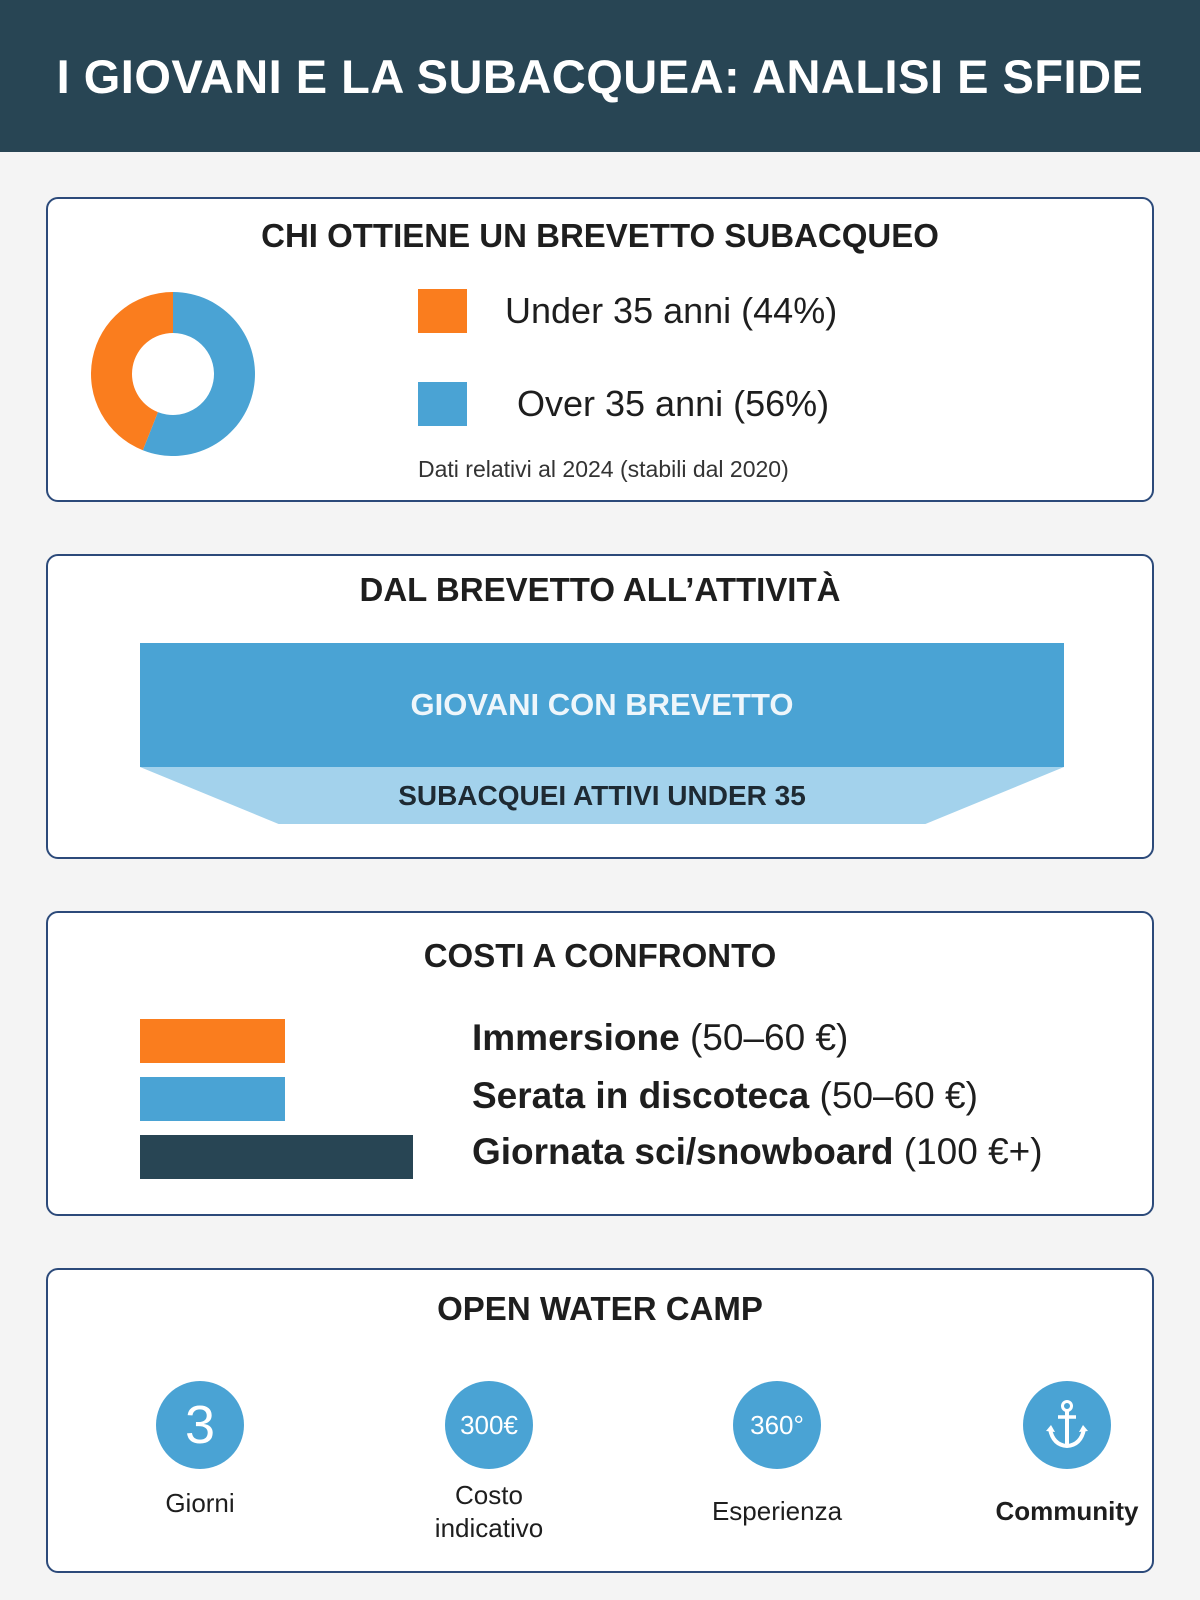  Describe the element at coordinates (603, 469) in the screenshot. I see `data-note: Dati relativi al 2024 (stabili dal 2020)` at that location.